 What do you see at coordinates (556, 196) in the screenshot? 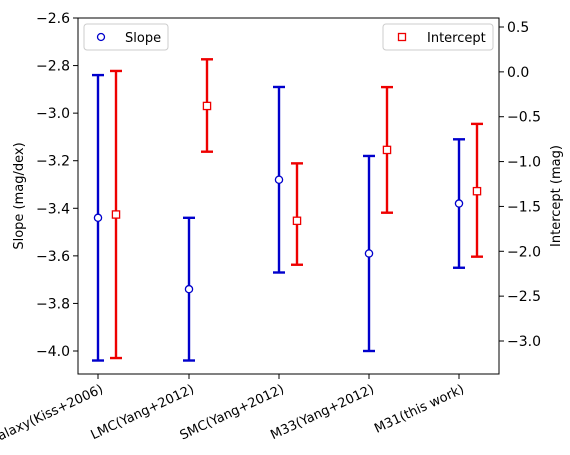
I see `y2-axis-label: Intercept (mag)` at bounding box center [556, 196].